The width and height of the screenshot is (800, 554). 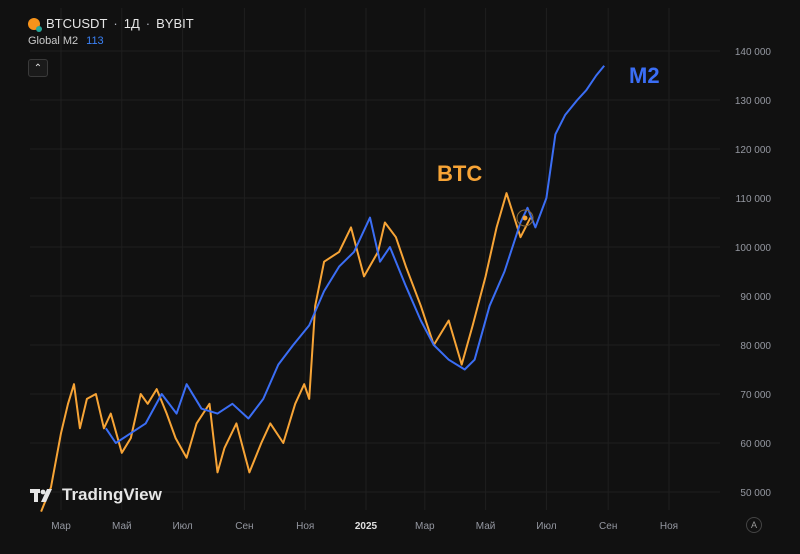 I want to click on crosshair-marker, so click(x=525, y=218).